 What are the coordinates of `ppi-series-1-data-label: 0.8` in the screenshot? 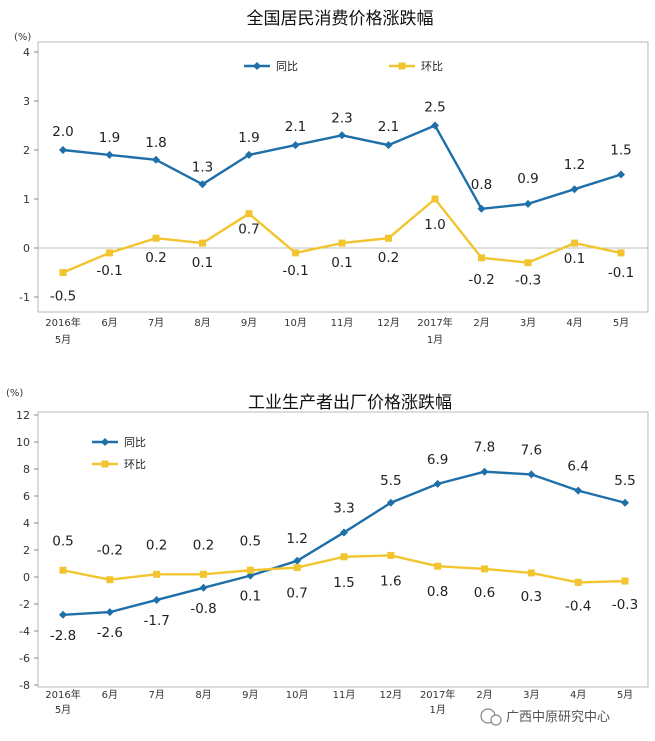 It's located at (437, 592).